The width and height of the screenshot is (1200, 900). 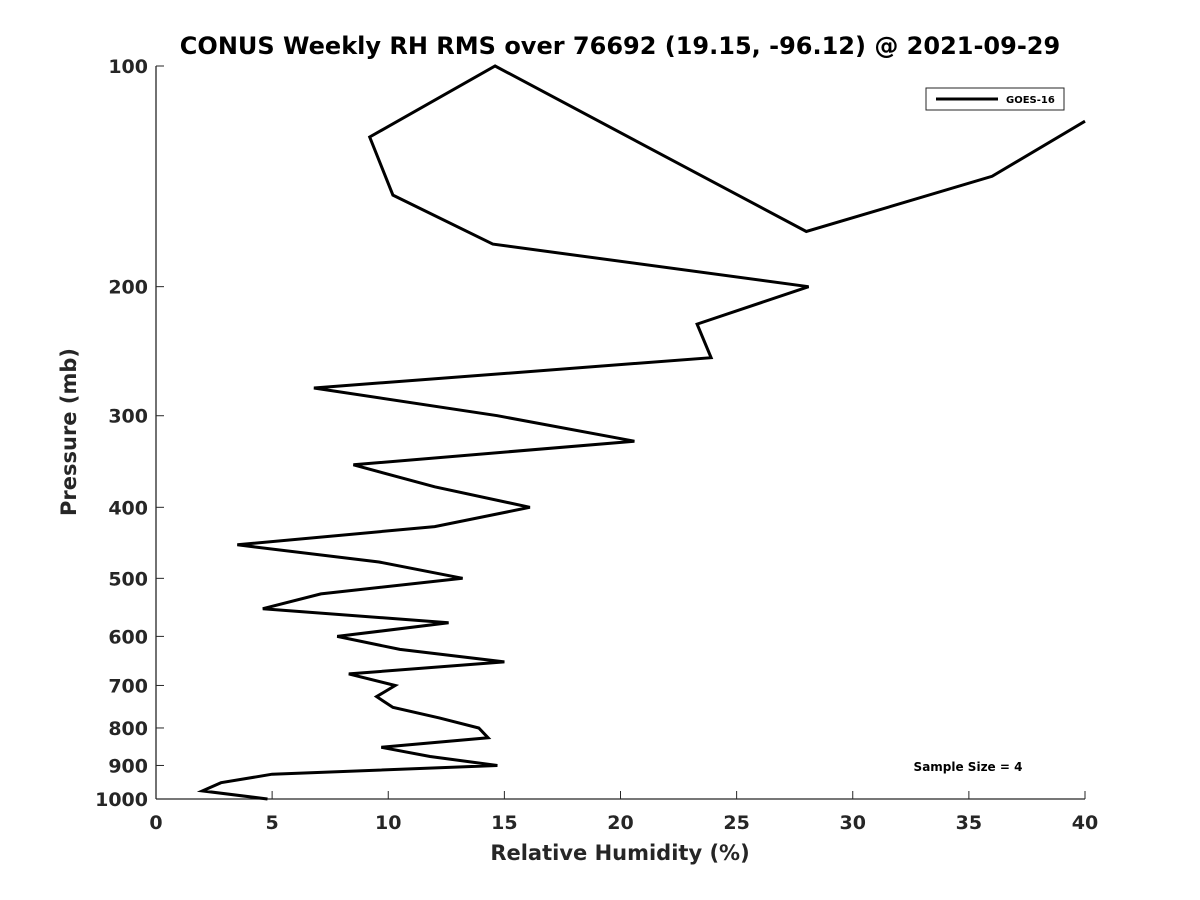 I want to click on x-tick-label: 15, so click(x=504, y=823).